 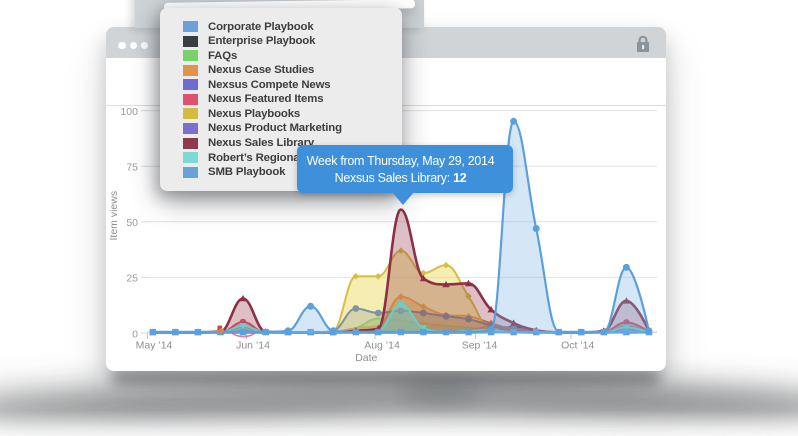 I want to click on svg-text: Oct ’14, so click(x=577, y=345).